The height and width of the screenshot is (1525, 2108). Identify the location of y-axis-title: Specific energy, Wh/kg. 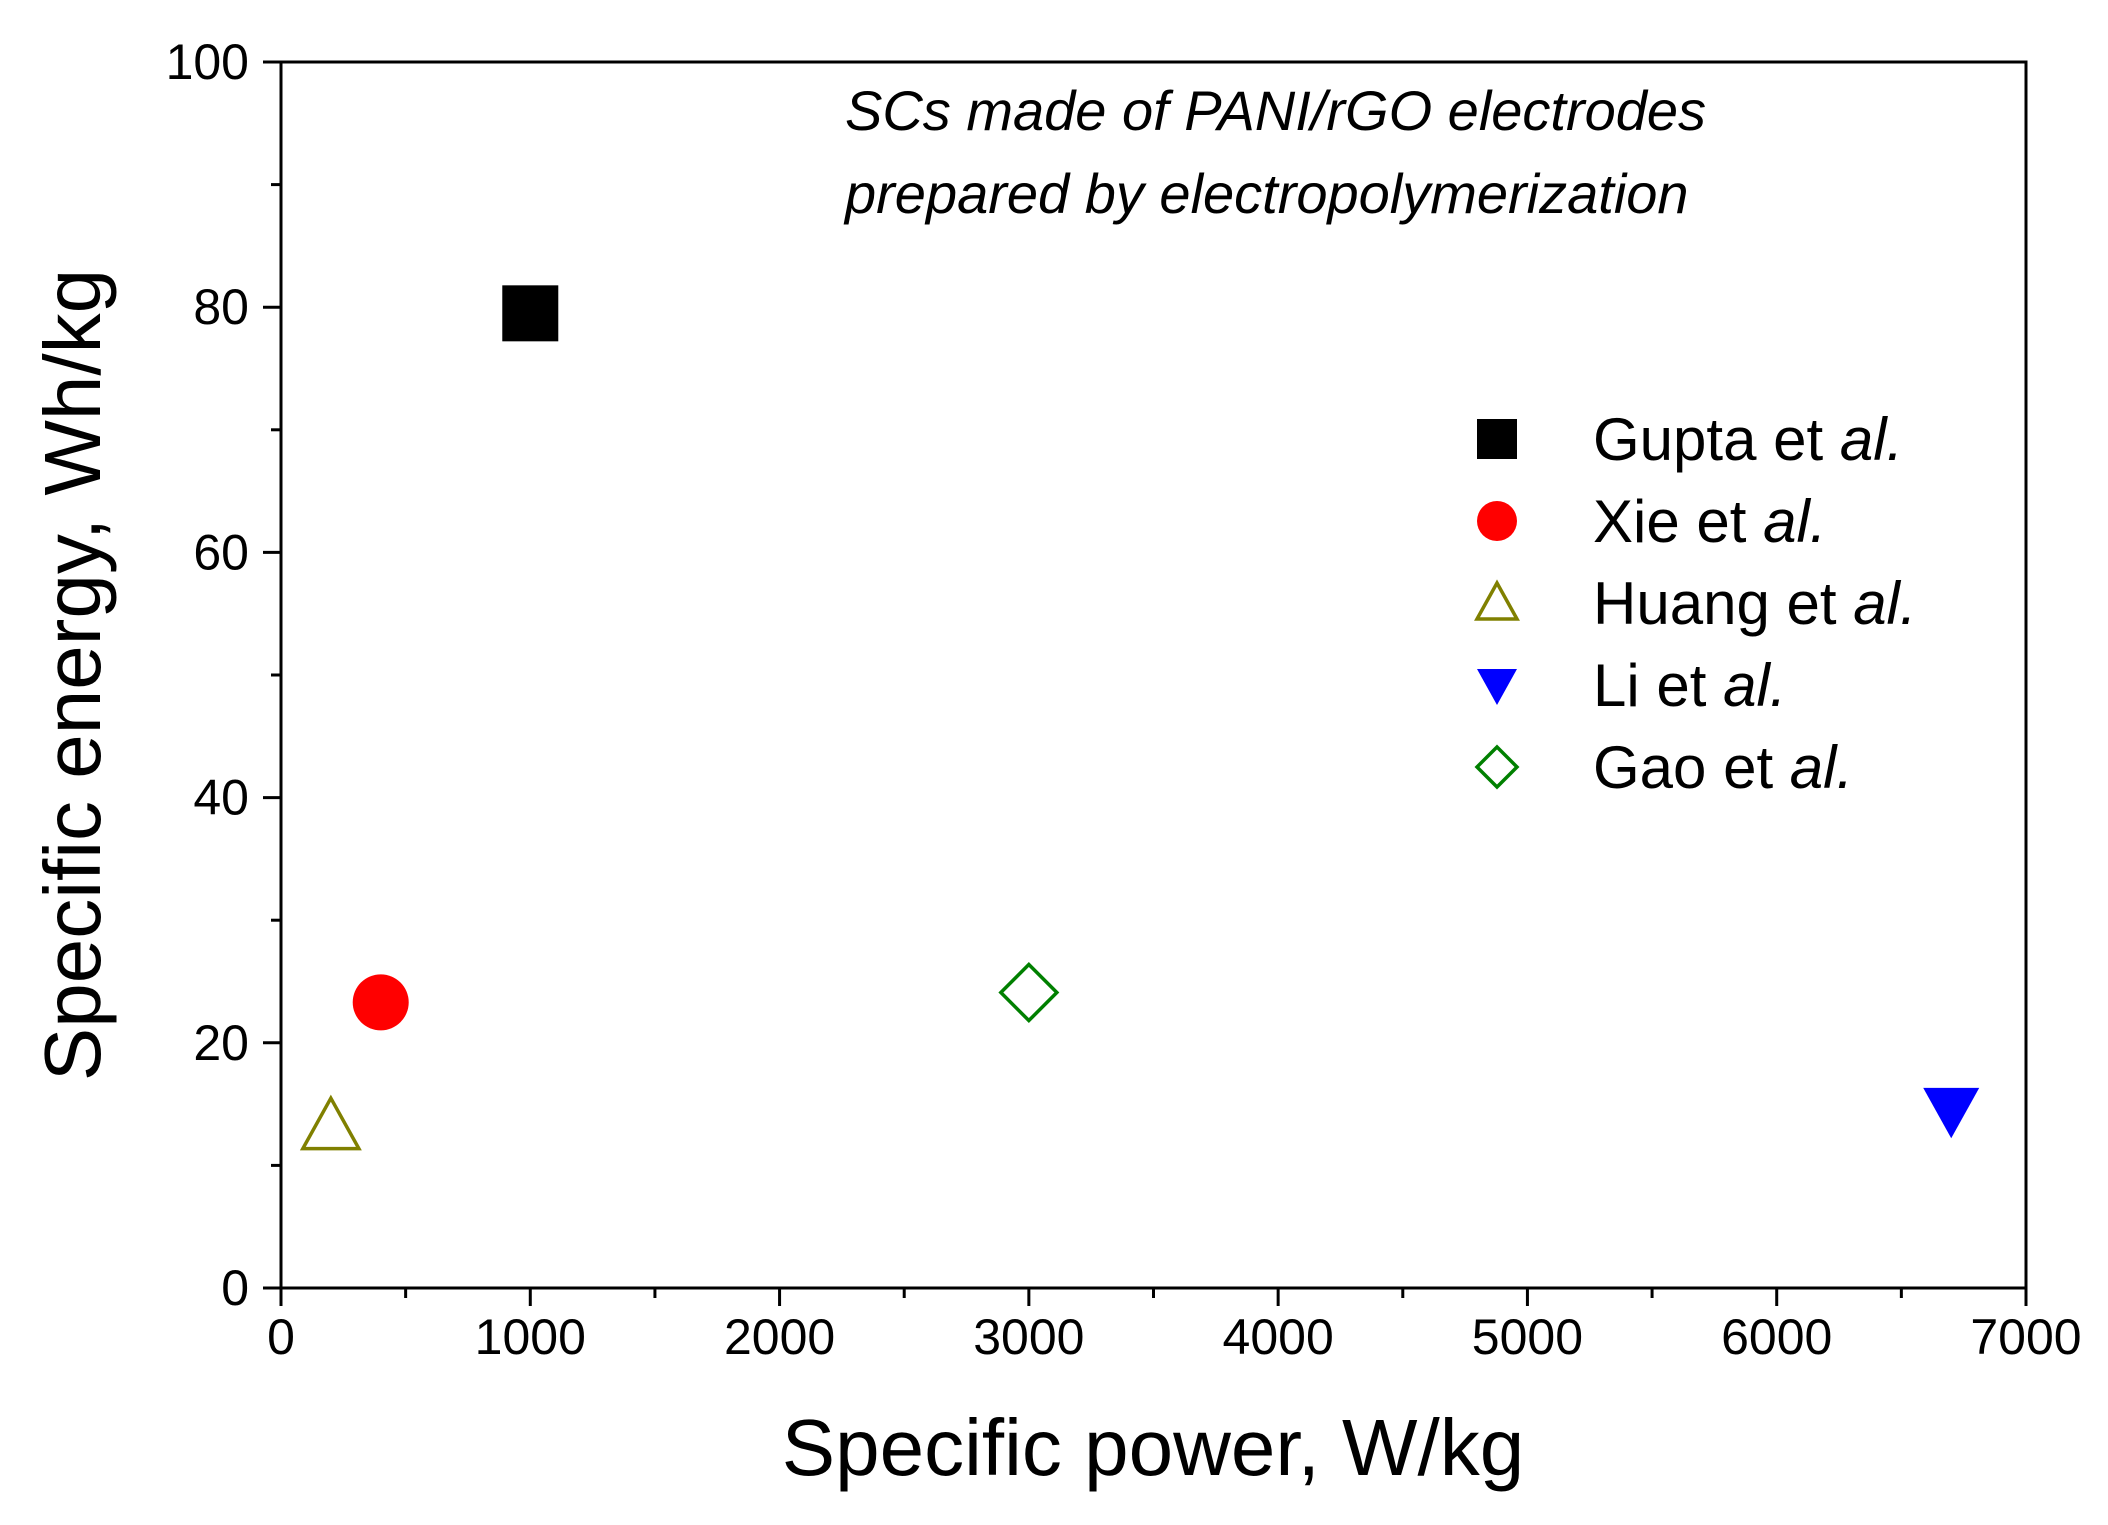
(72, 675).